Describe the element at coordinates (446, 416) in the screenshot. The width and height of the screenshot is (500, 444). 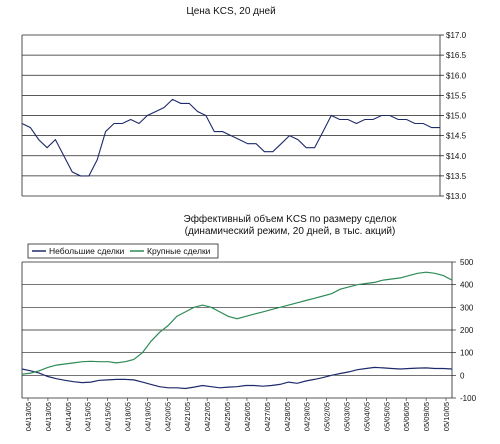
I see `chart2-x-tick-label: 05/10/05` at that location.